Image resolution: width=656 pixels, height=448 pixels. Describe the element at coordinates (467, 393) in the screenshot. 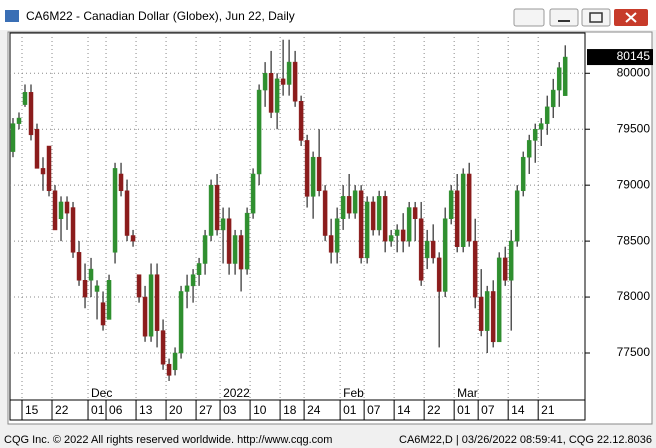

I see `month-label: Mar` at that location.